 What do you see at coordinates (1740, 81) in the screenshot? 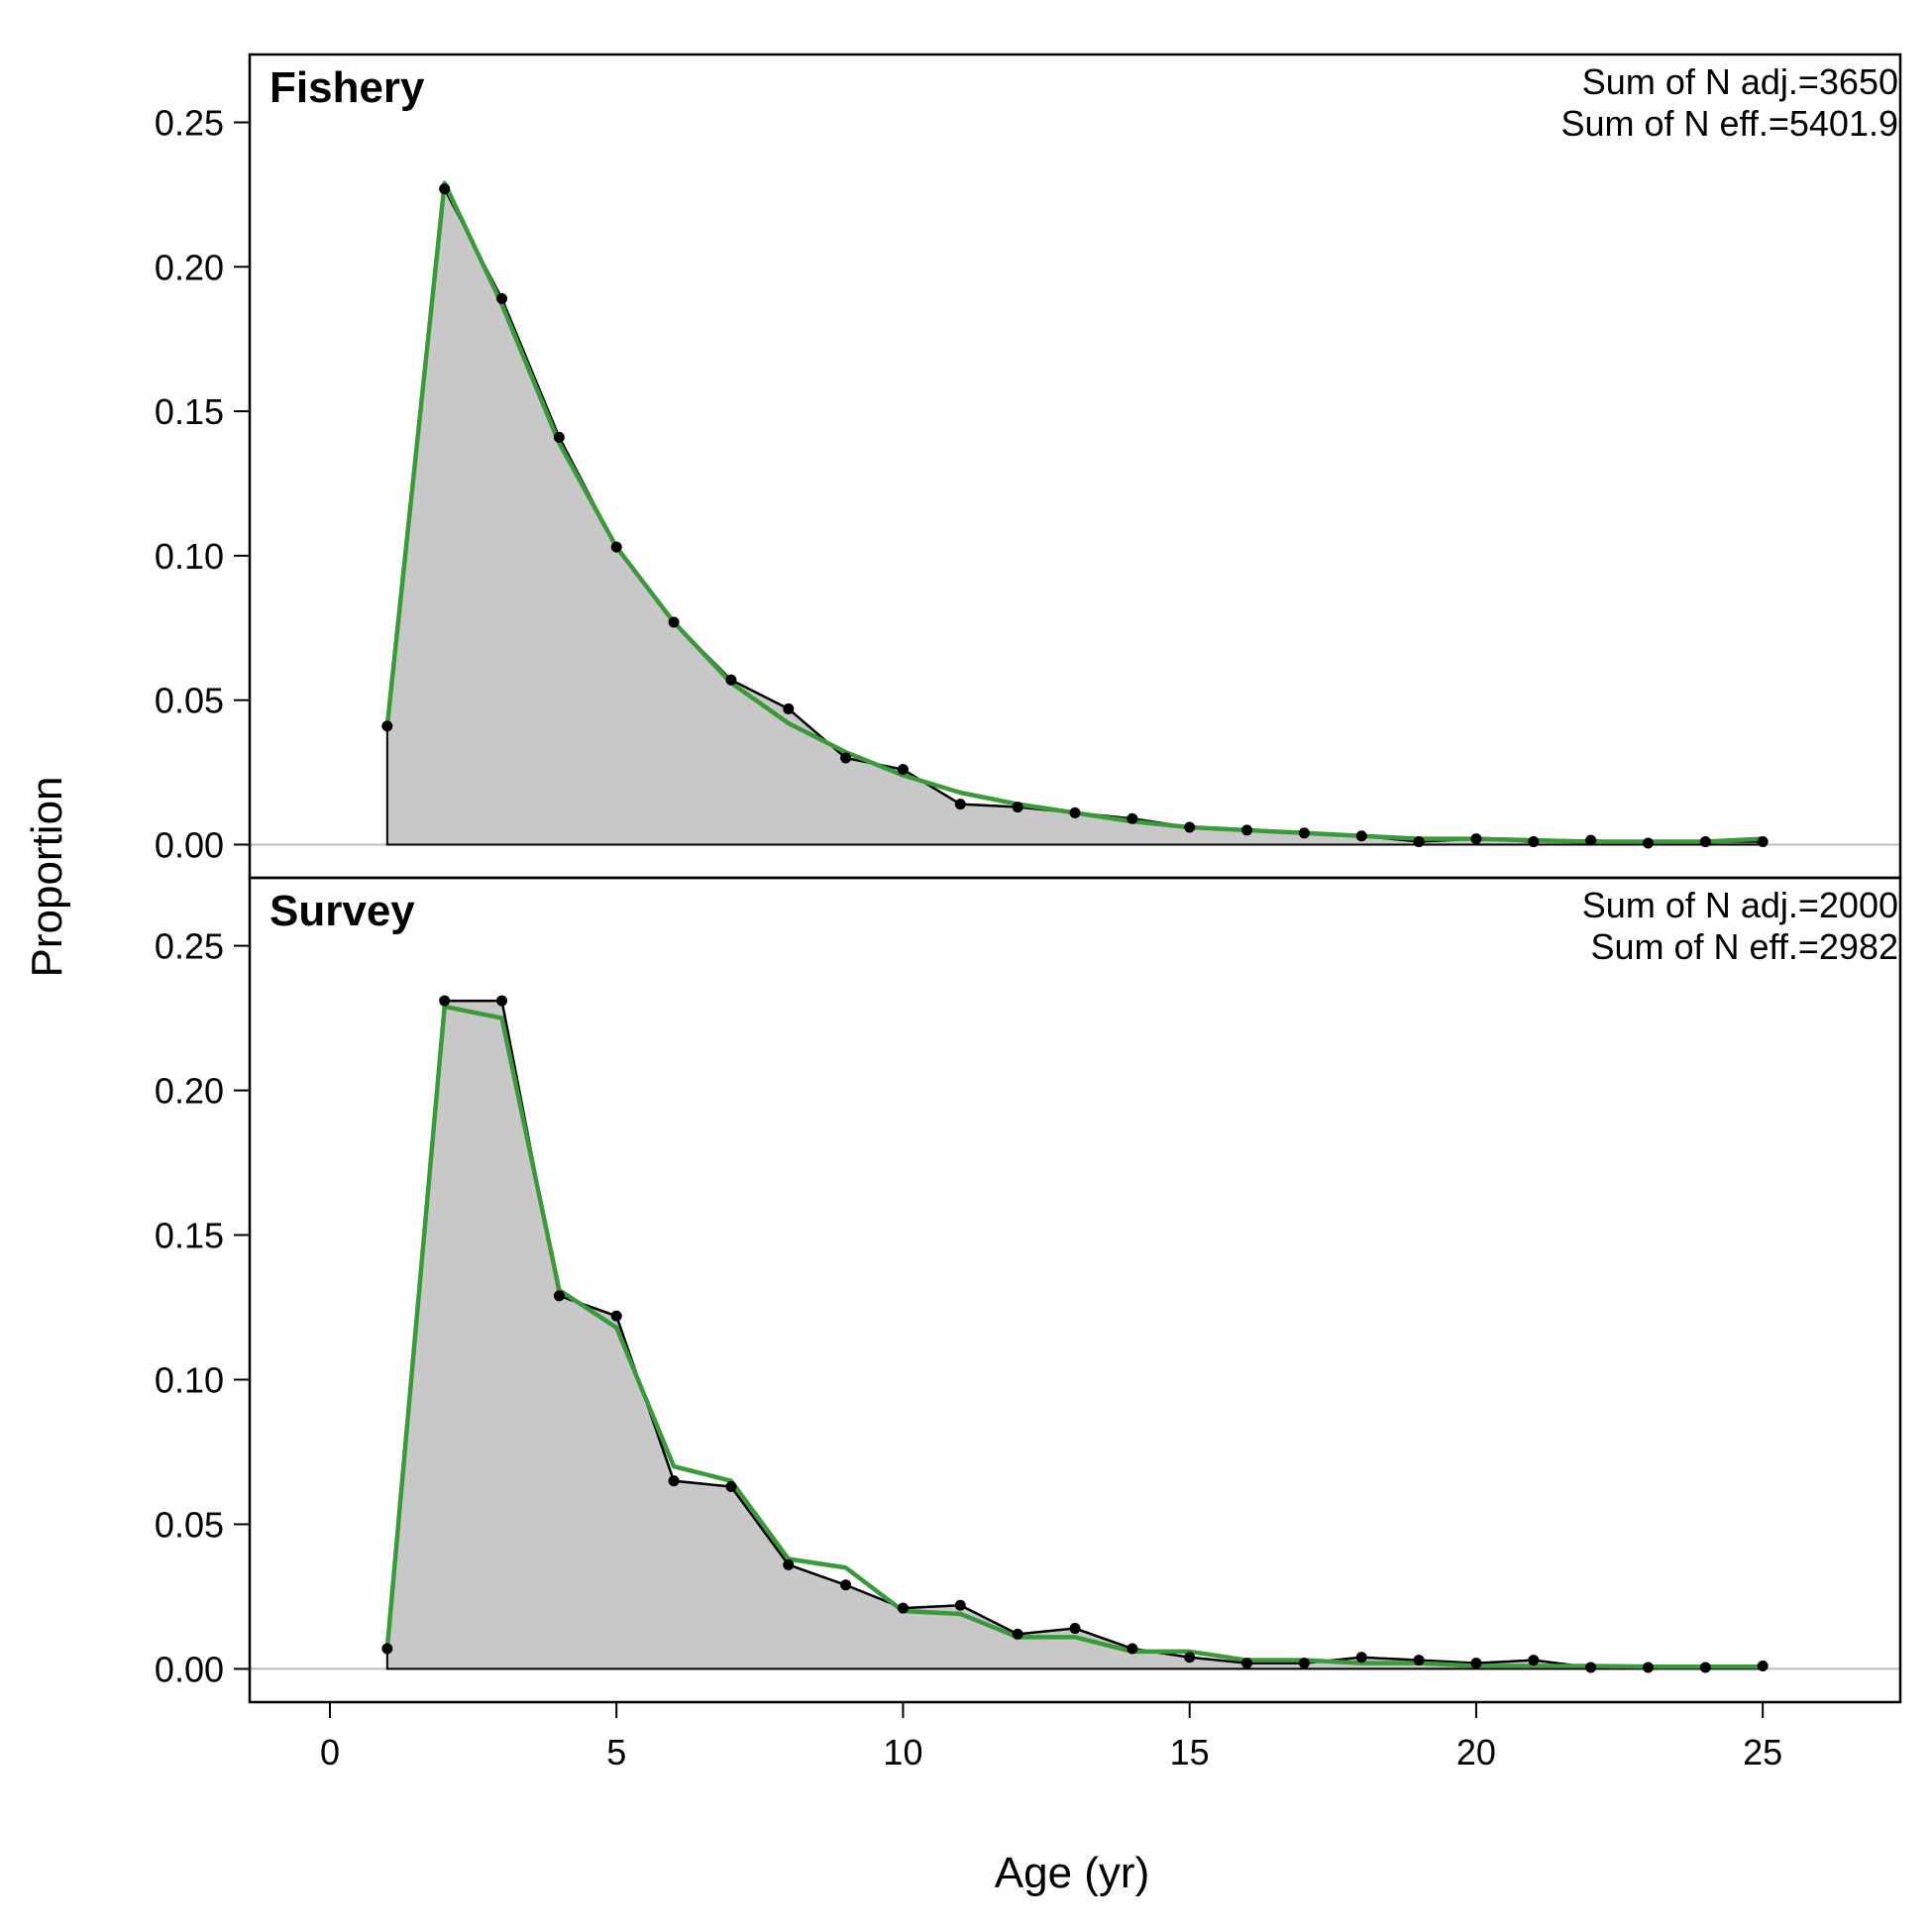
I see `panel-note: Sum of N adj.=3650` at bounding box center [1740, 81].